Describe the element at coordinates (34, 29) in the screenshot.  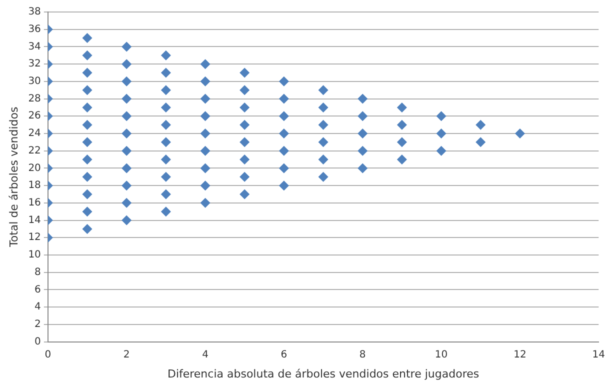
I see `y-tick-label: 36` at that location.